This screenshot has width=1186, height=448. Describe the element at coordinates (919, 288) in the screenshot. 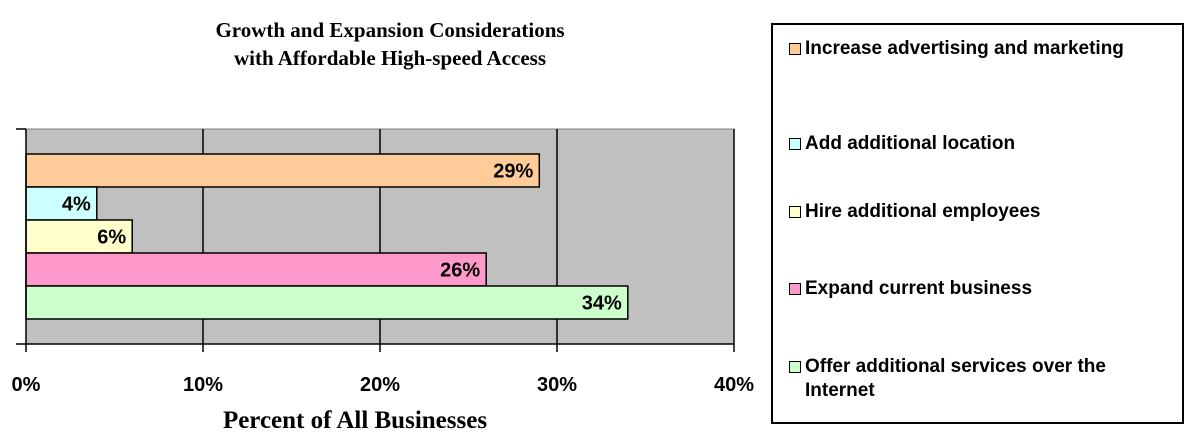

I see `legend-label: Expand current business` at that location.